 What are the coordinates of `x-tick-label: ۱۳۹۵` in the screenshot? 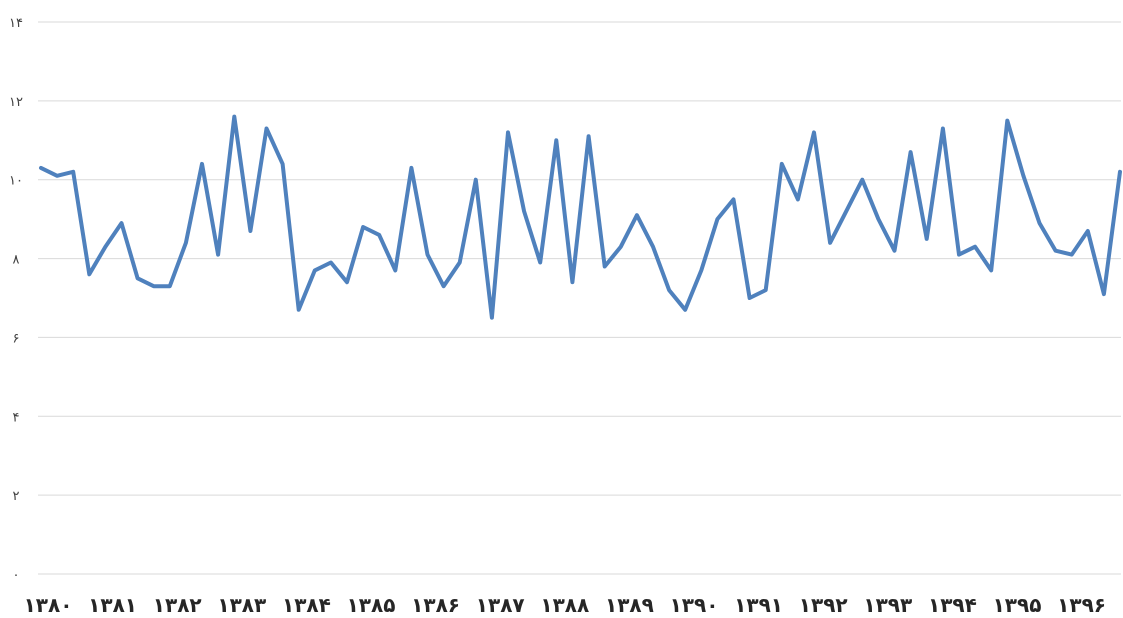 It's located at (1017, 605).